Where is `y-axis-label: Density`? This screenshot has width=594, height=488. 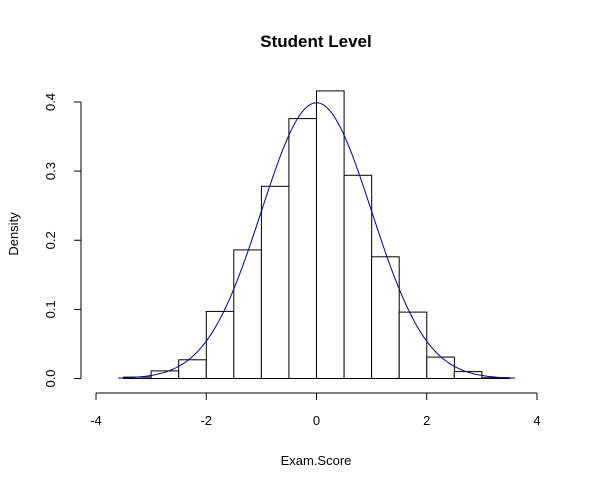 y-axis-label: Density is located at coordinates (13, 234).